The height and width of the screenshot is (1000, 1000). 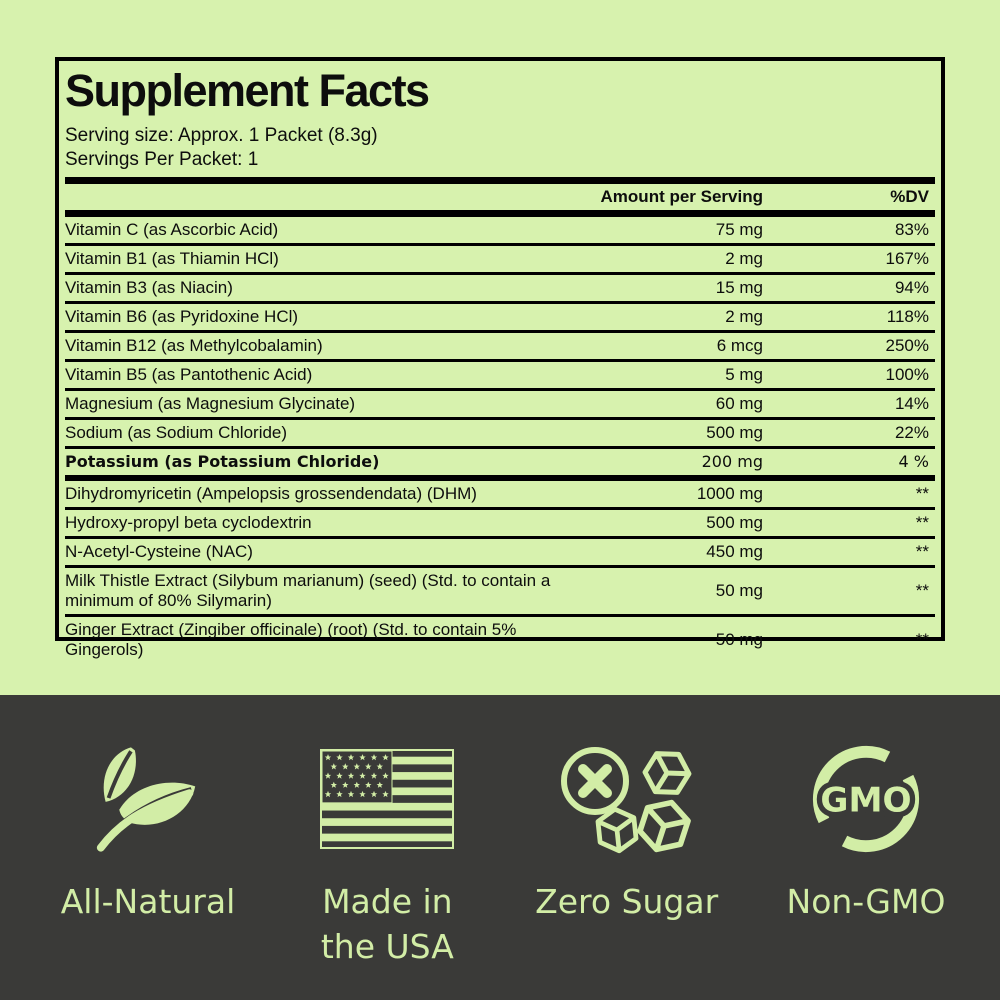 I want to click on ingredient-name: Potassium (as Potassium Chloride), so click(x=222, y=461).